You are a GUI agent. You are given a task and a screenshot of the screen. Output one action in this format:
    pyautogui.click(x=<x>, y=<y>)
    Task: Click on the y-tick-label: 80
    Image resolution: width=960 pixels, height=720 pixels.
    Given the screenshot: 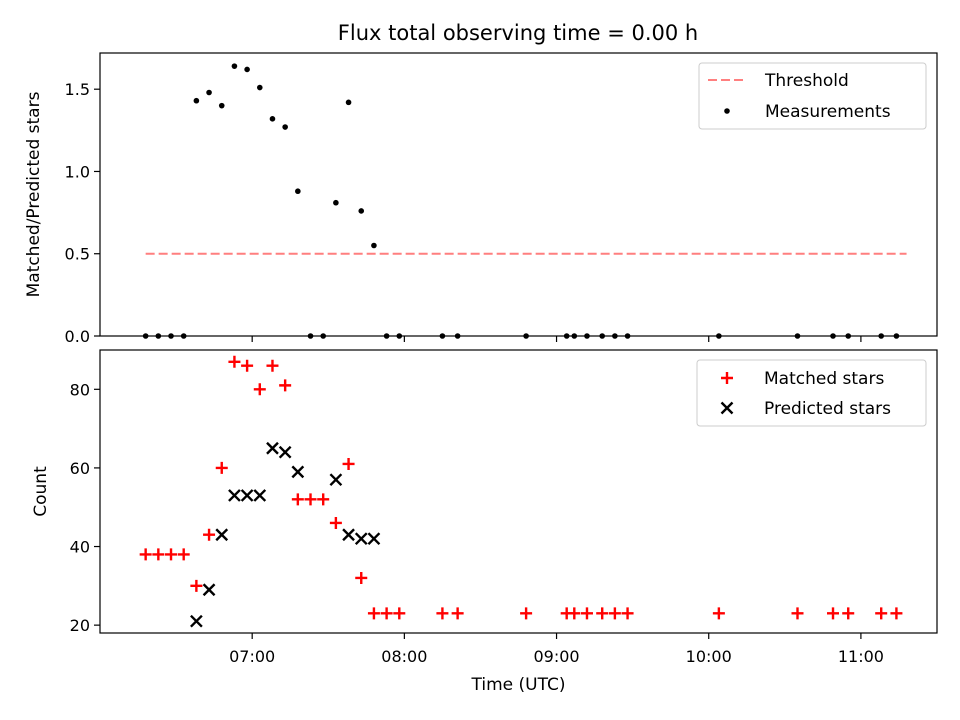 What is the action you would take?
    pyautogui.click(x=80, y=389)
    